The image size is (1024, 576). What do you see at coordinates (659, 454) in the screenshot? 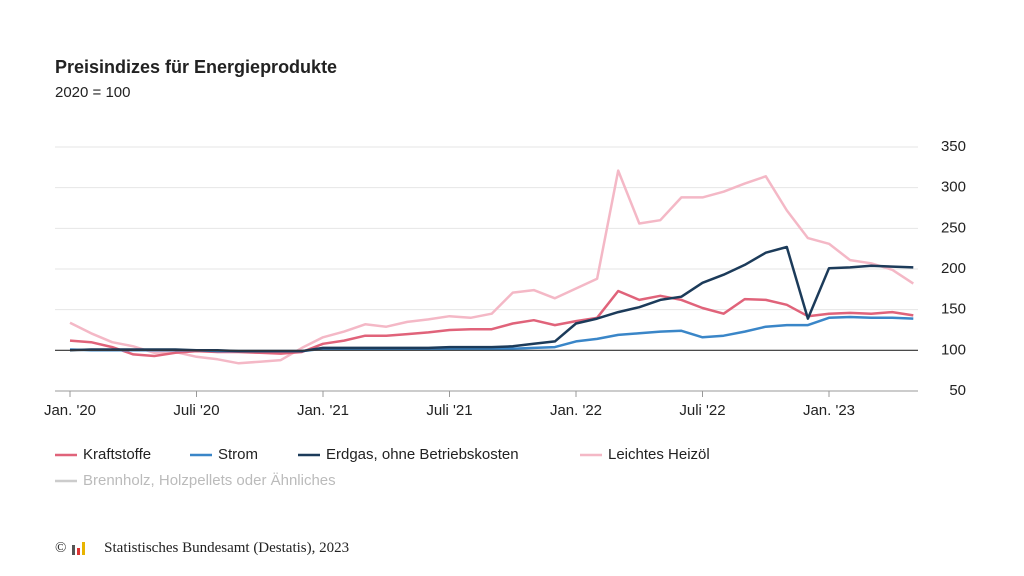
I see `legend-label: Leichtes Heizöl` at bounding box center [659, 454].